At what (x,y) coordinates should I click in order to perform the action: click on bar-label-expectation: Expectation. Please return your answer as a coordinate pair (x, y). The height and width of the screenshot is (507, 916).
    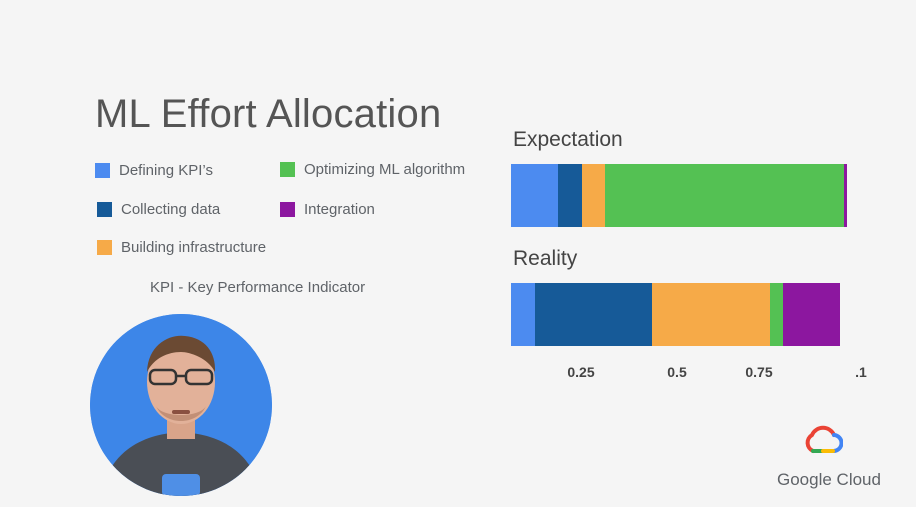
    Looking at the image, I should click on (568, 139).